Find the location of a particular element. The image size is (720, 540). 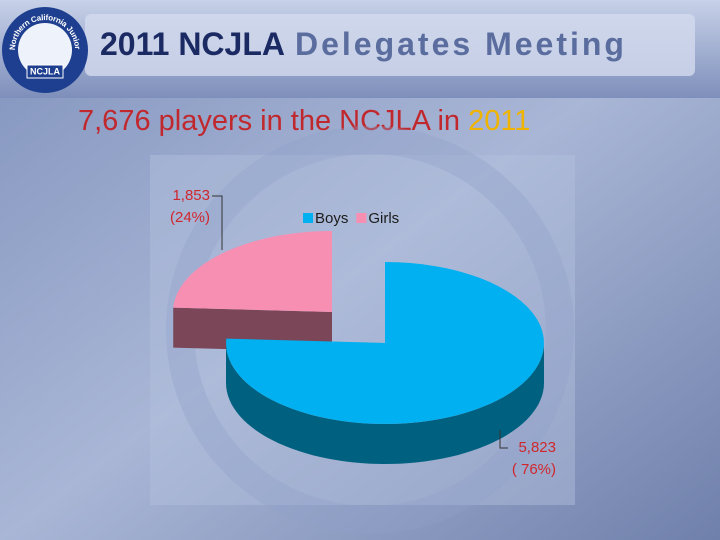

slice-side is located at coordinates (385, 403).